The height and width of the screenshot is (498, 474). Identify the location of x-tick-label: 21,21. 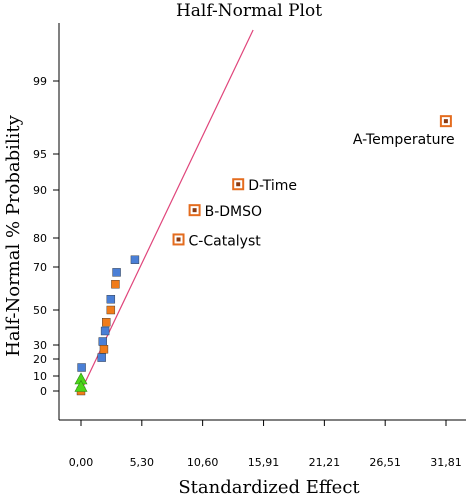
(325, 462).